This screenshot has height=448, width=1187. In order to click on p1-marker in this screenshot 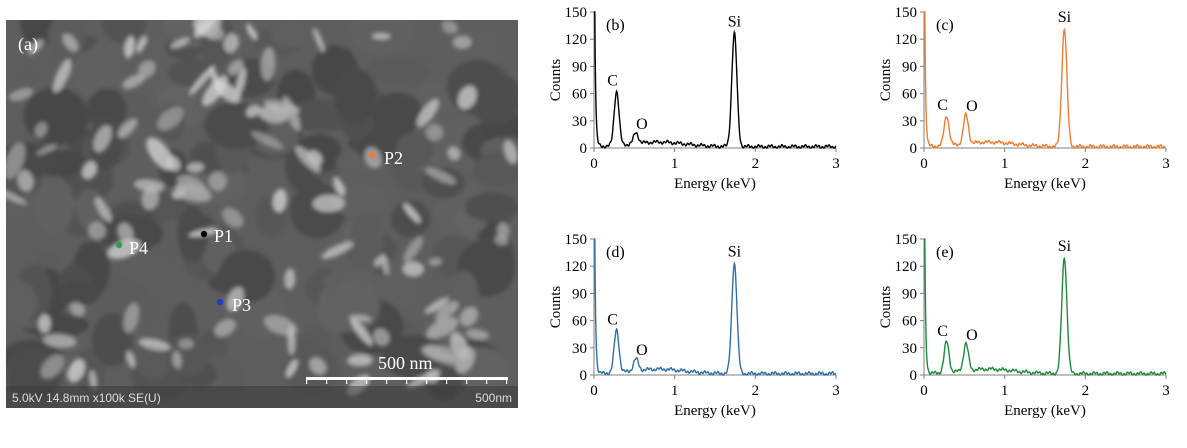, I will do `click(204, 234)`.